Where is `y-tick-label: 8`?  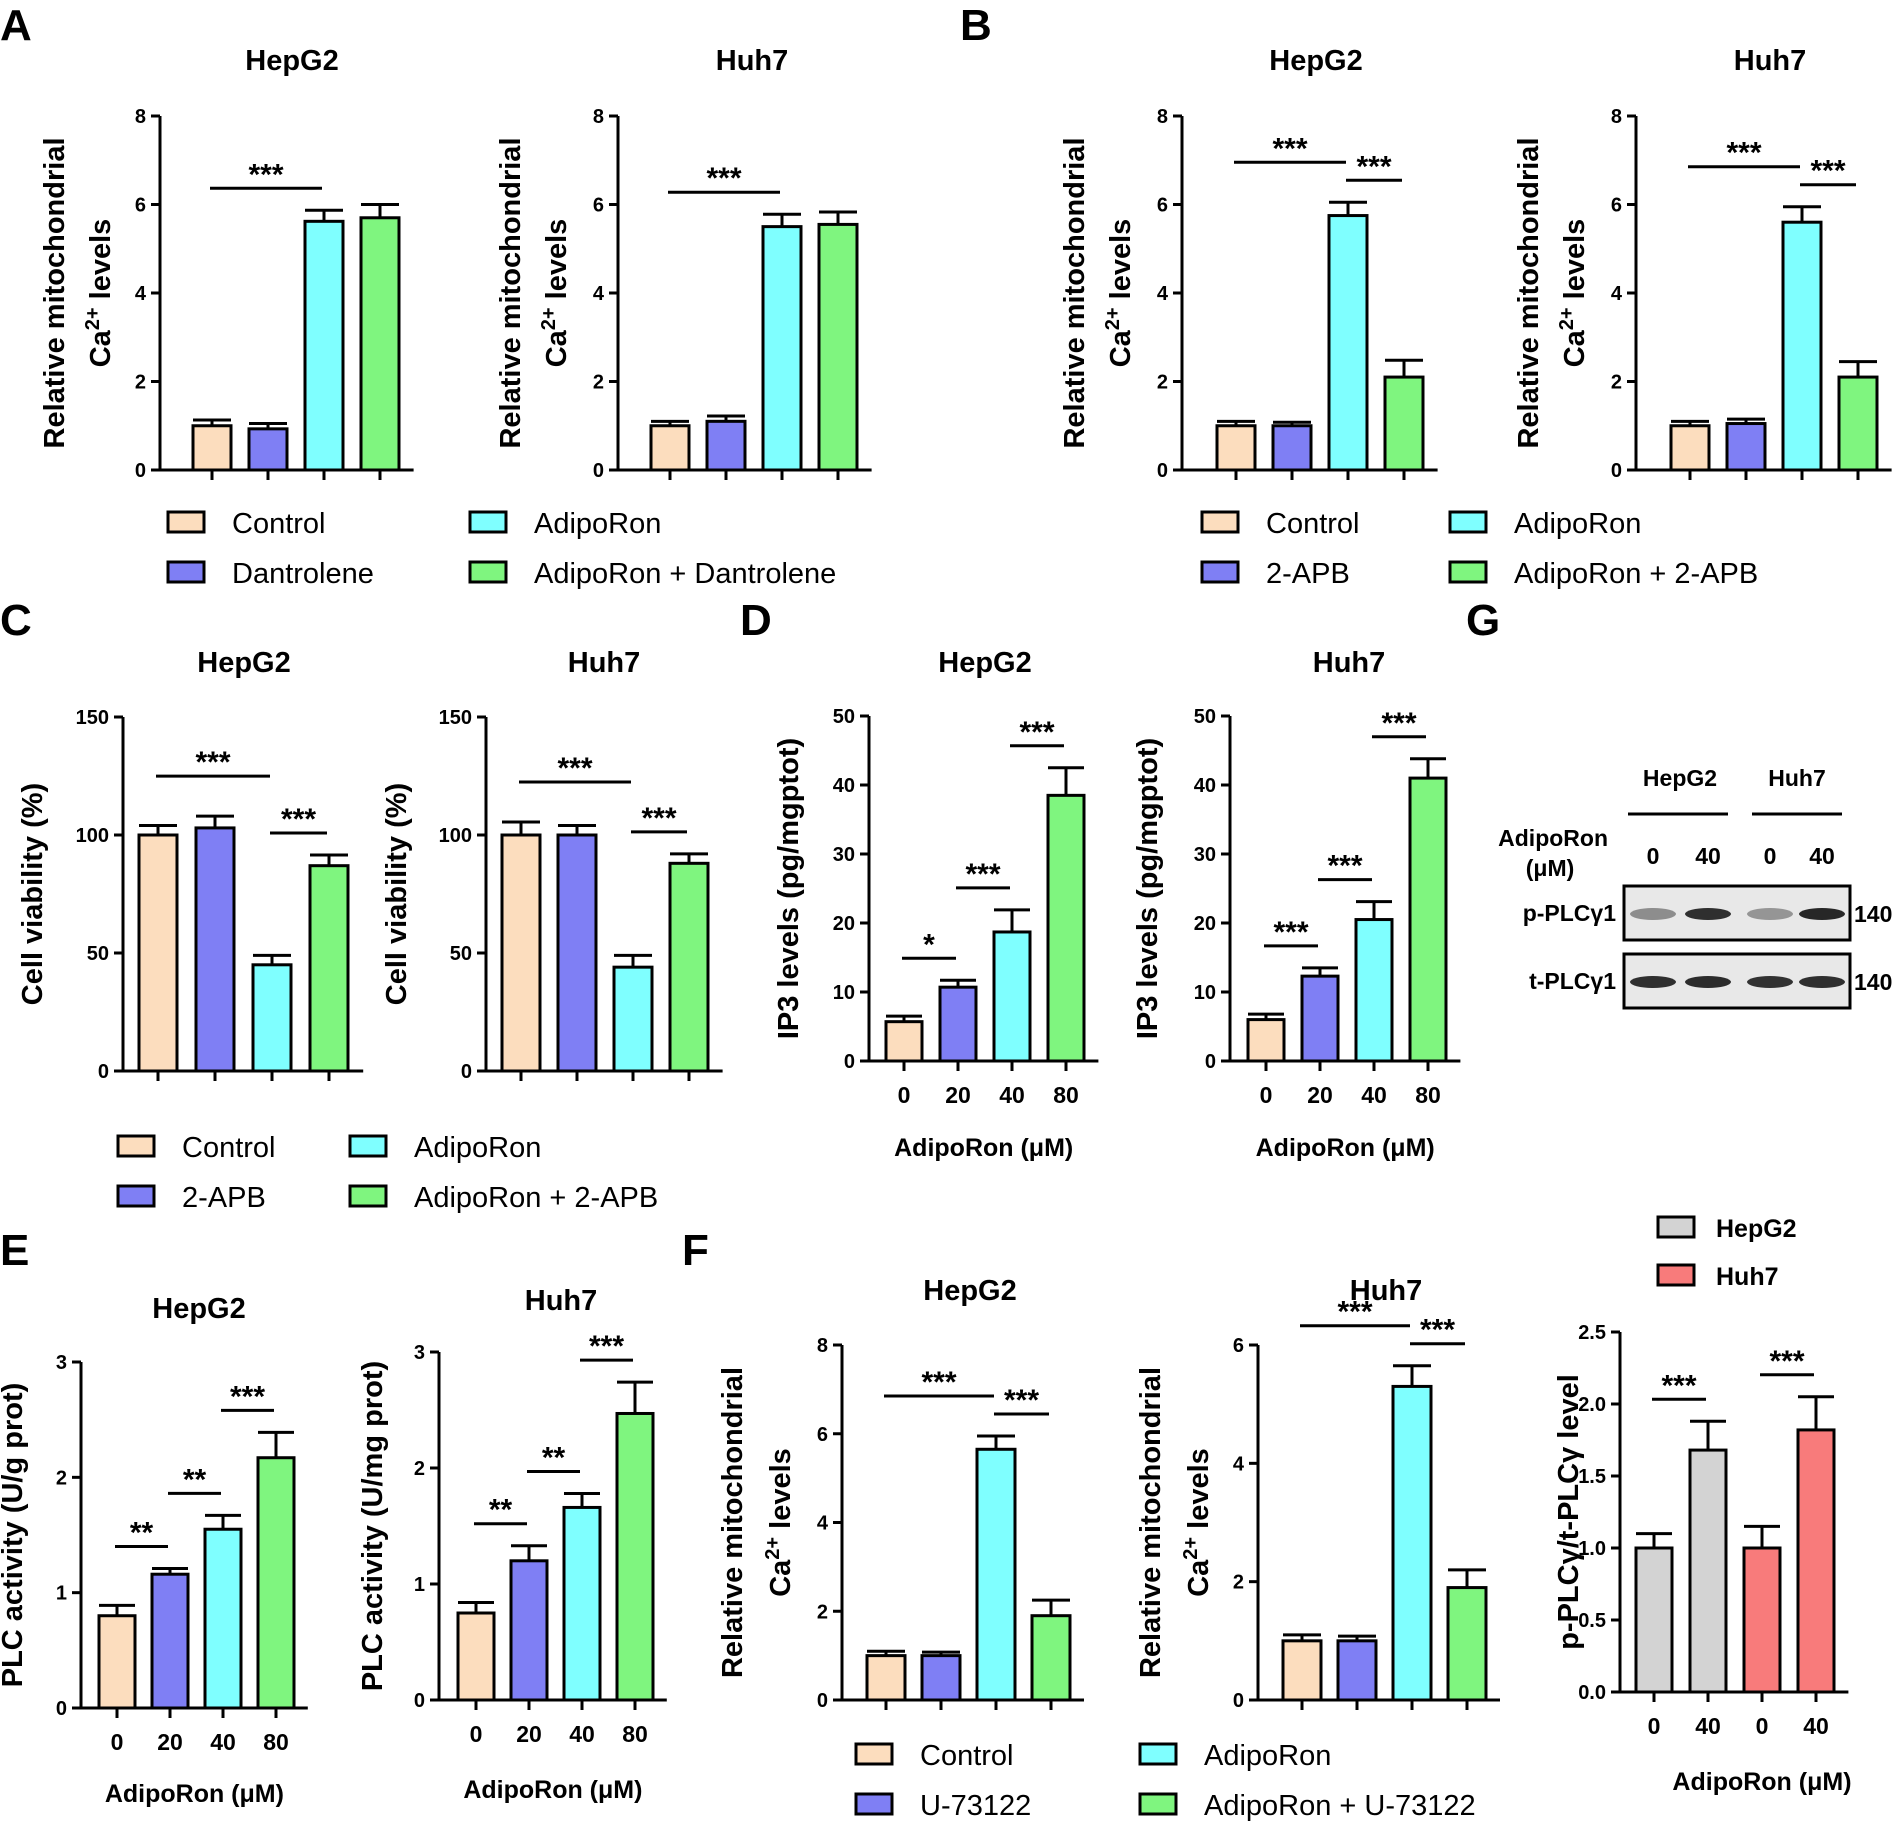 y-tick-label: 8 is located at coordinates (1162, 117).